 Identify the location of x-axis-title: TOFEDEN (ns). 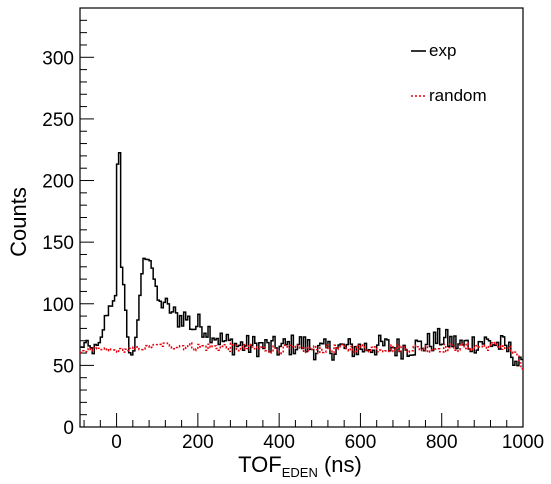
(300, 466).